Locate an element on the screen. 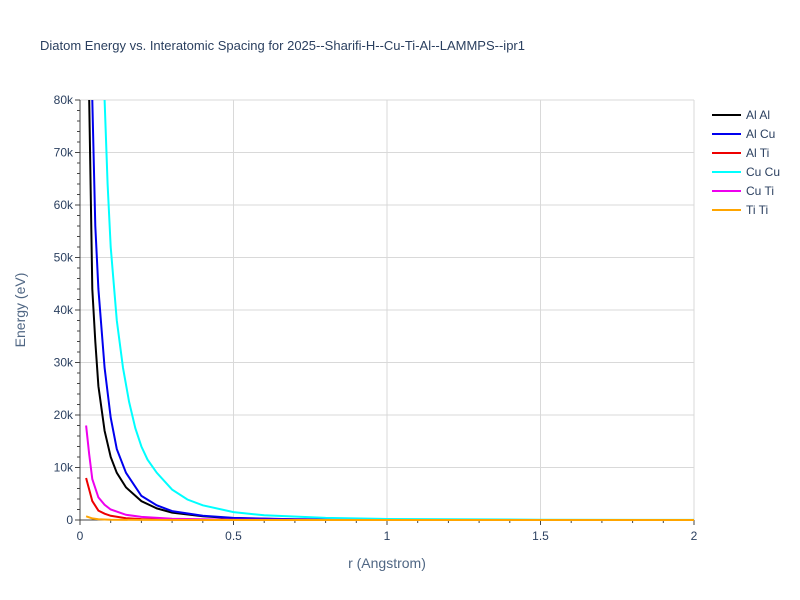  series-line-ti-ti is located at coordinates (389, 518).